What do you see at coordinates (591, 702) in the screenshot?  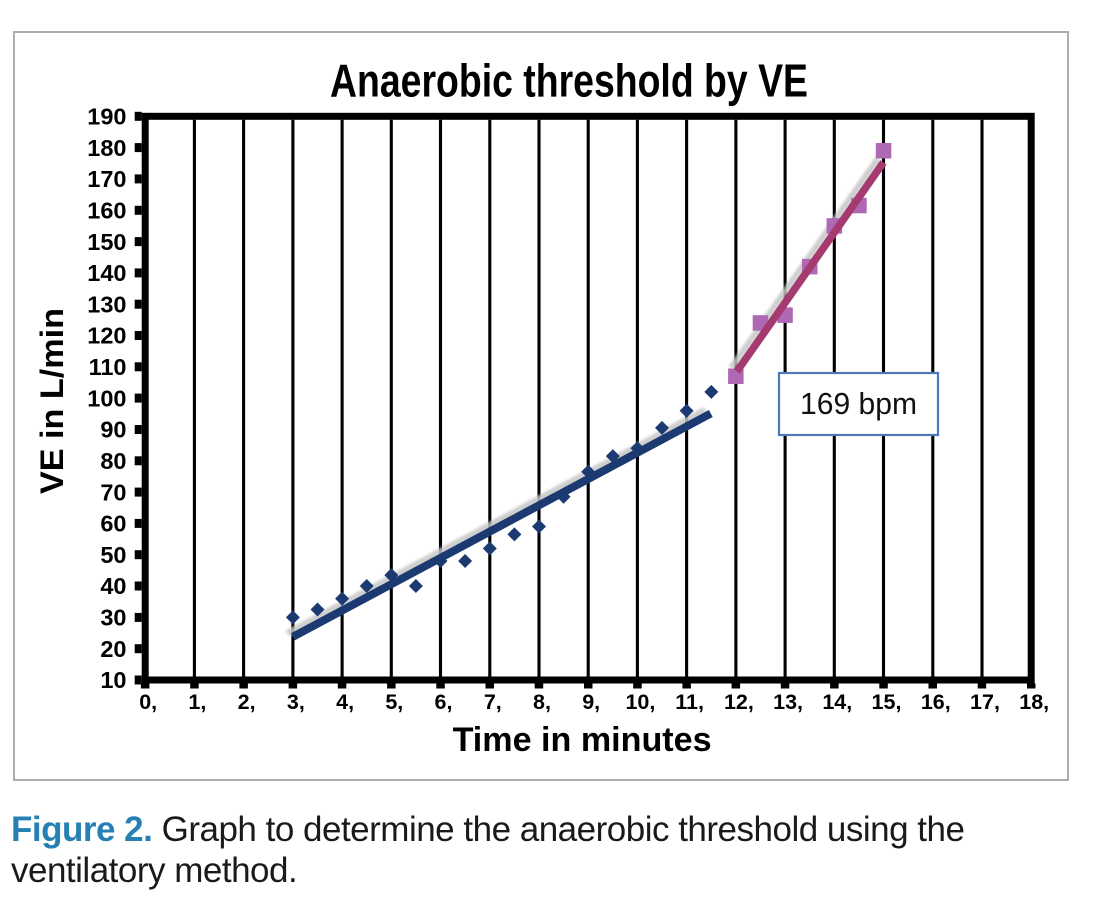 I see `svg-text: 9,` at bounding box center [591, 702].